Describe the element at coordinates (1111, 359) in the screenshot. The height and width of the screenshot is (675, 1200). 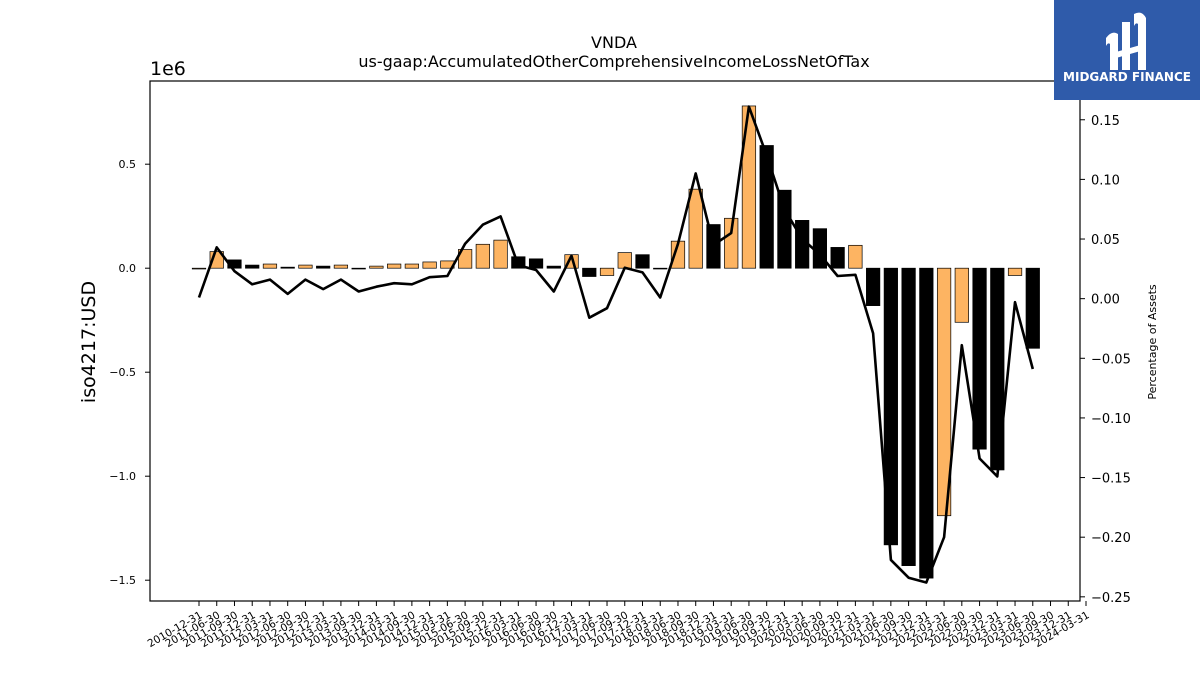
I see `y2-tick-label: −0.05` at that location.